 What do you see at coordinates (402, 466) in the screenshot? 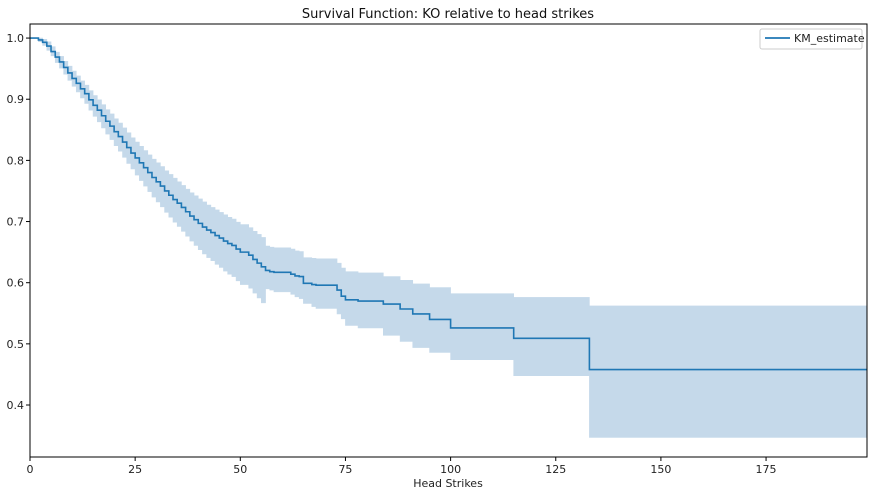
I see `x-axis-ticks: 0 25 50 75 100 125 150 175` at bounding box center [402, 466].